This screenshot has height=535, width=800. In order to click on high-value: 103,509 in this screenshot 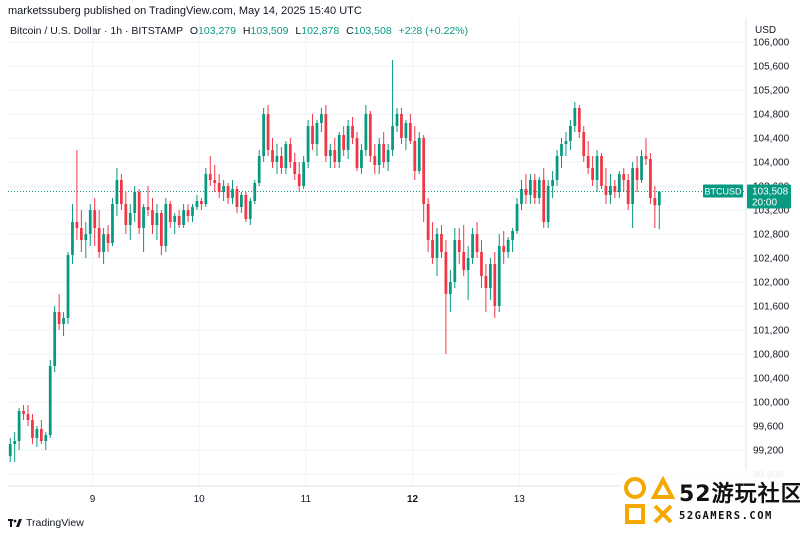, I will do `click(269, 31)`.